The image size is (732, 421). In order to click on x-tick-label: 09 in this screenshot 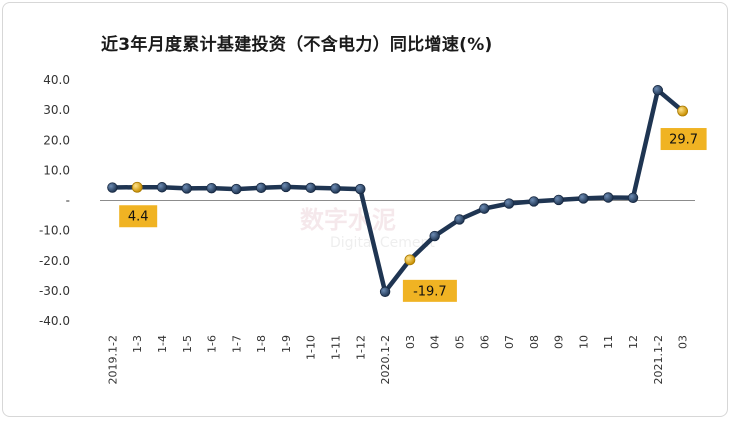, I will do `click(559, 342)`.